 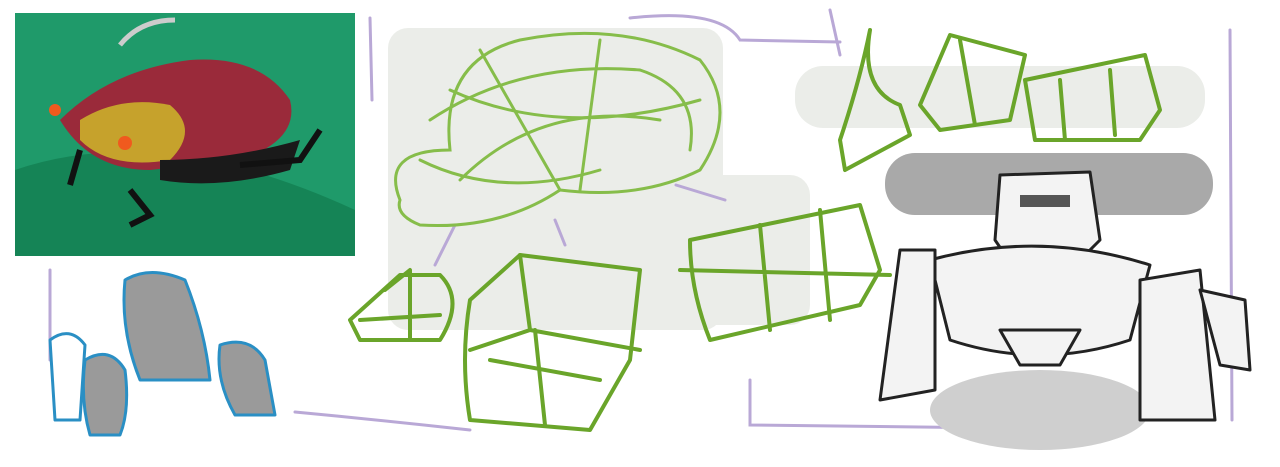 What do you see at coordinates (162, 354) in the screenshot?
I see `blue-sketch` at bounding box center [162, 354].